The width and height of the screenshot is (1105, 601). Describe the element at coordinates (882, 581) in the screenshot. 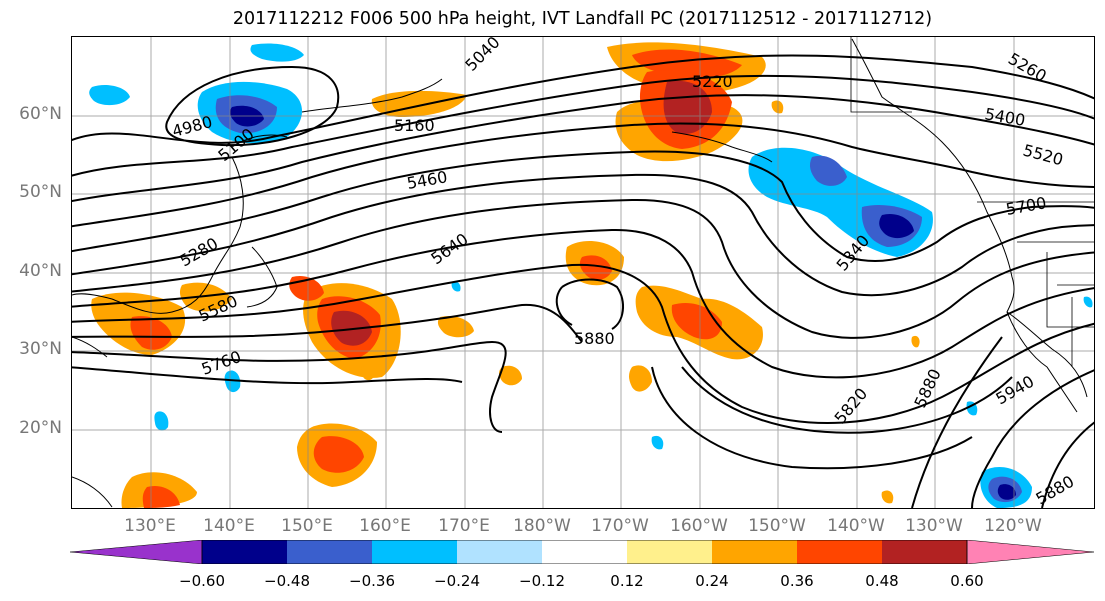

I see `colorbar-tick-label: 0.48` at that location.